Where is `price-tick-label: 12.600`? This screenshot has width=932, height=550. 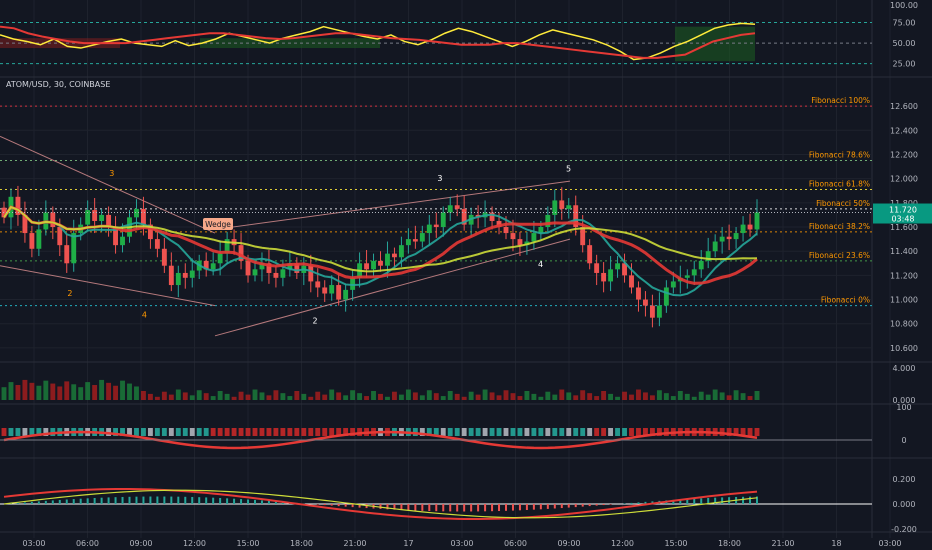
price-tick-label: 12.600 is located at coordinates (904, 106).